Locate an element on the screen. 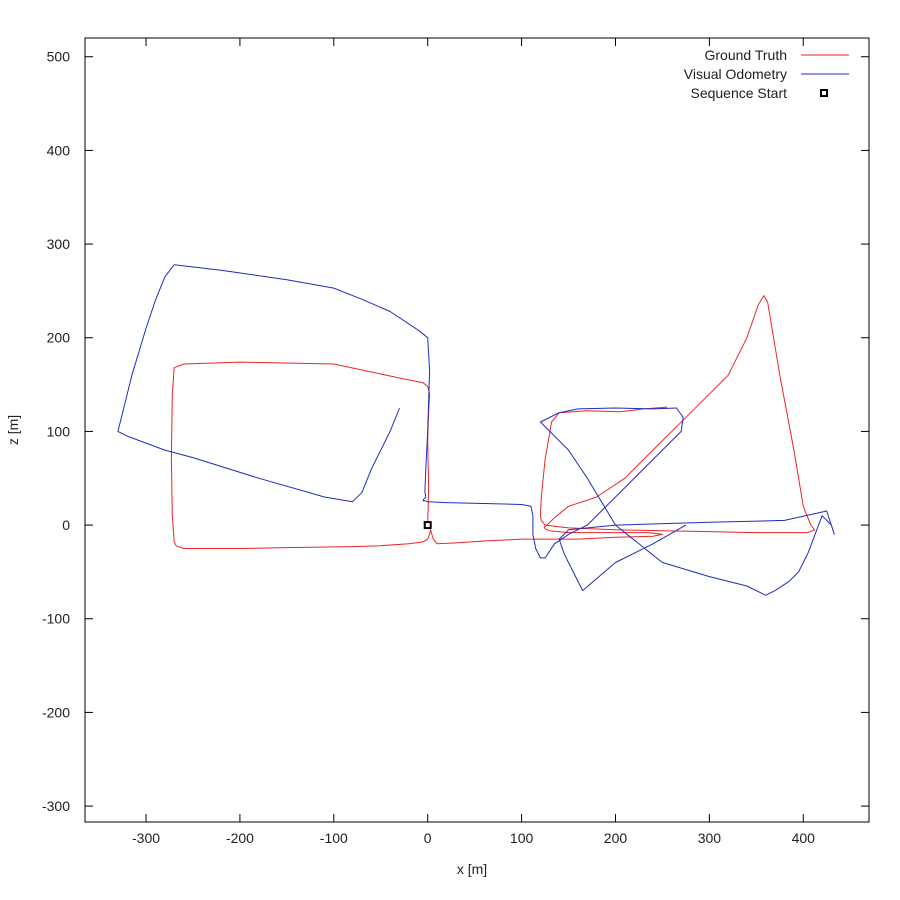 The image size is (900, 900). x-tick-label: 0 is located at coordinates (428, 838).